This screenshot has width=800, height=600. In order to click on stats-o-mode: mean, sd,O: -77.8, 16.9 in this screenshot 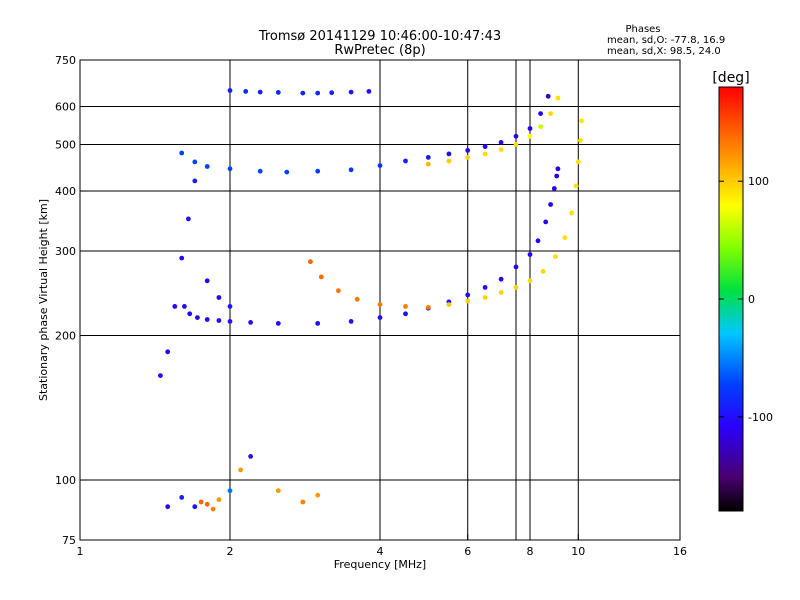, I will do `click(666, 40)`.